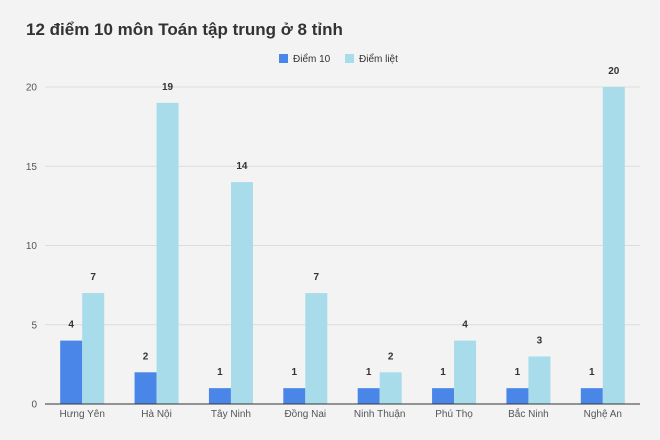  What do you see at coordinates (312, 59) in the screenshot?
I see `legend-label: Điểm 10` at bounding box center [312, 59].